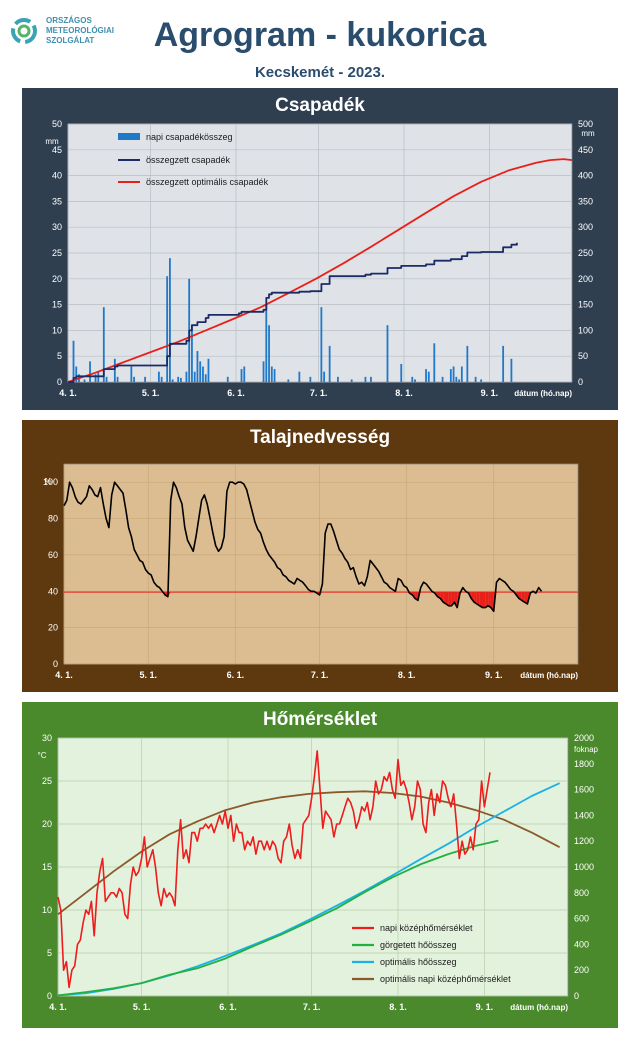 This screenshot has height=1048, width=640. What do you see at coordinates (583, 356) in the screenshot?
I see `y2-tick-label: 50` at bounding box center [583, 356].